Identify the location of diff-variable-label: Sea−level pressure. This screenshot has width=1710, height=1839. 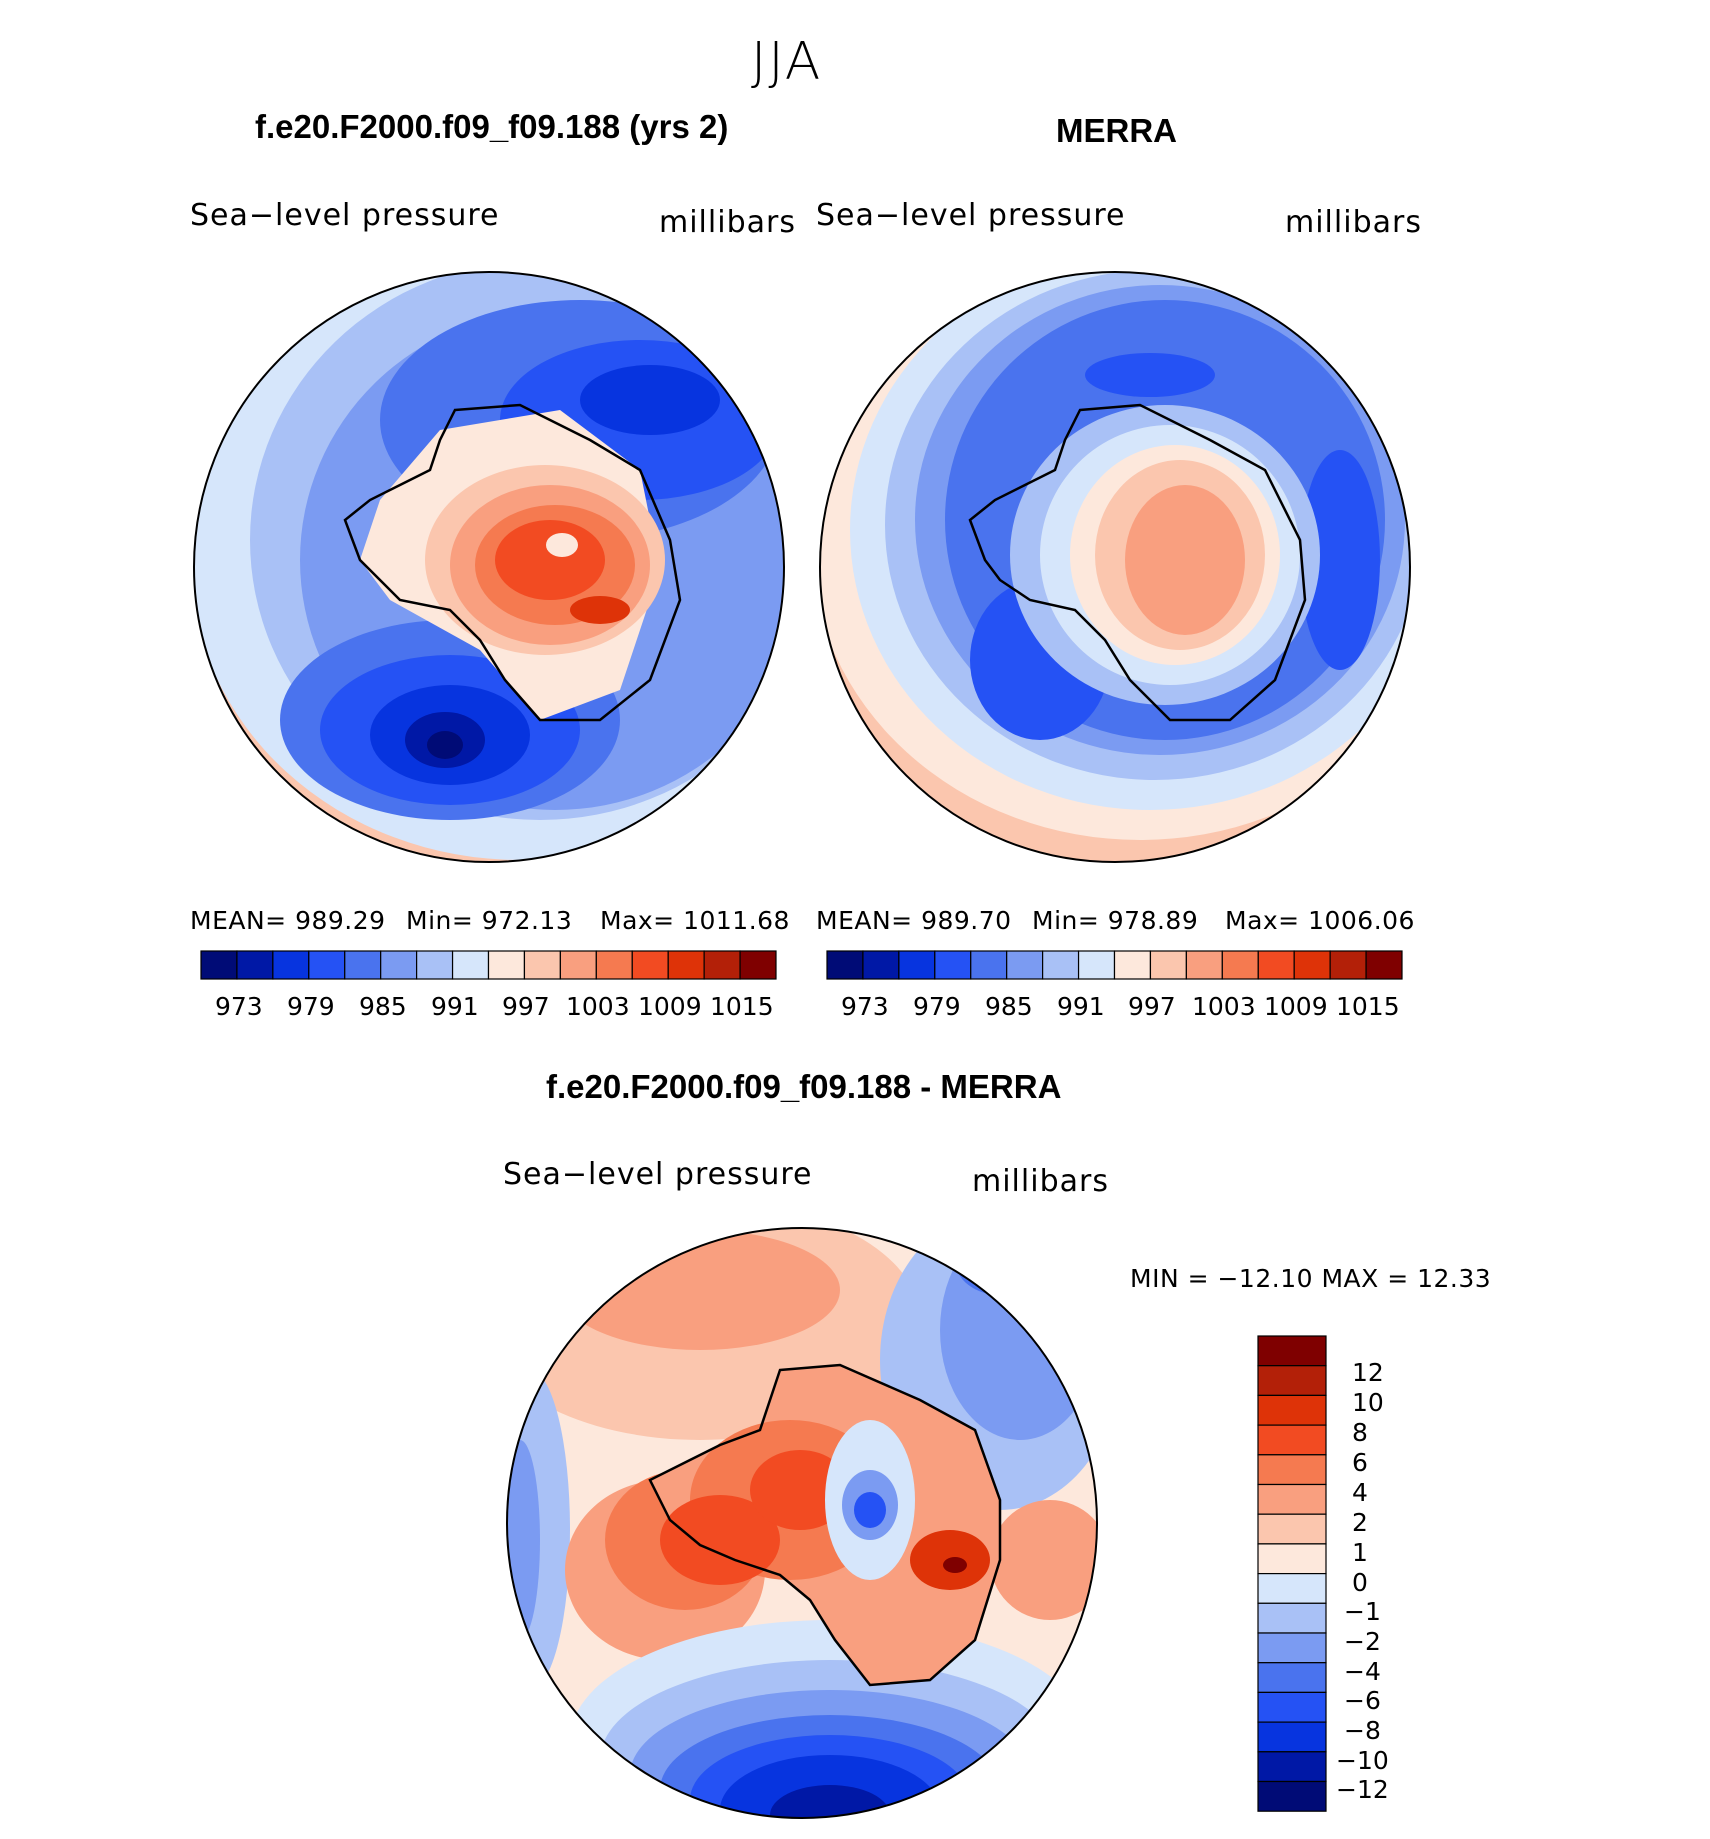
(658, 1174).